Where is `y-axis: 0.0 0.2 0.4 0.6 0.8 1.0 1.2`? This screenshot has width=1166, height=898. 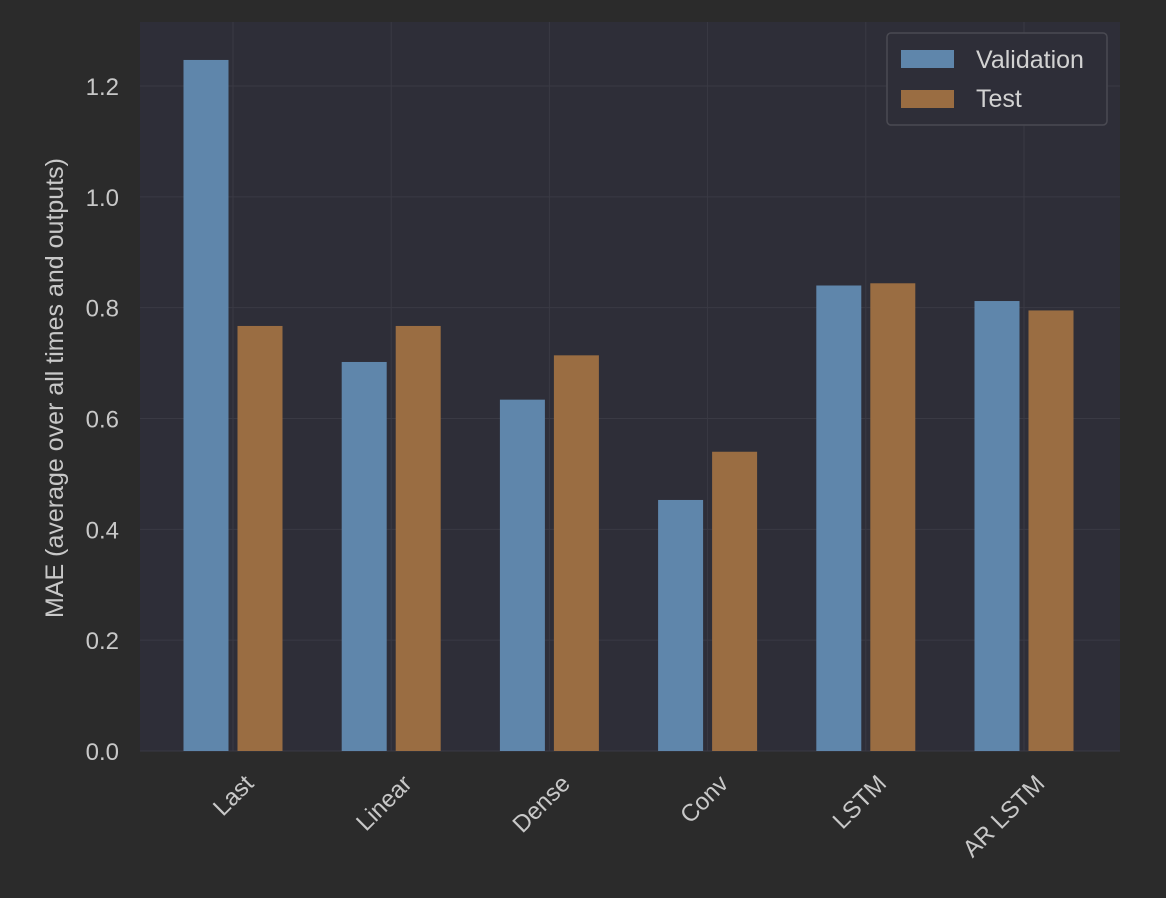
y-axis: 0.0 0.2 0.4 0.6 0.8 1.0 1.2 is located at coordinates (102, 420).